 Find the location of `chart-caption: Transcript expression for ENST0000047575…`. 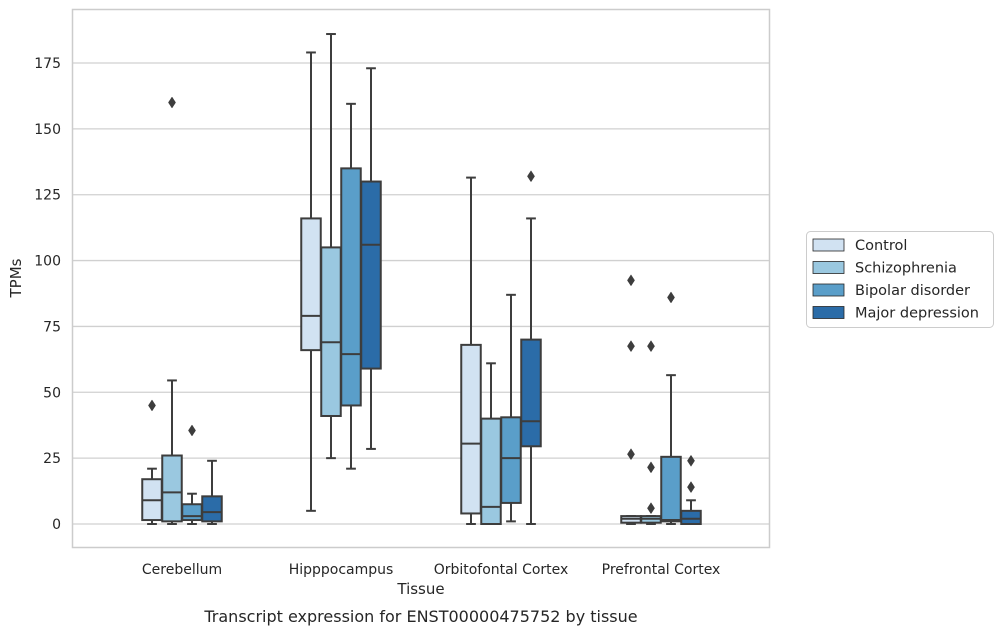

chart-caption: Transcript expression for ENST0000047575… is located at coordinates (420, 616).